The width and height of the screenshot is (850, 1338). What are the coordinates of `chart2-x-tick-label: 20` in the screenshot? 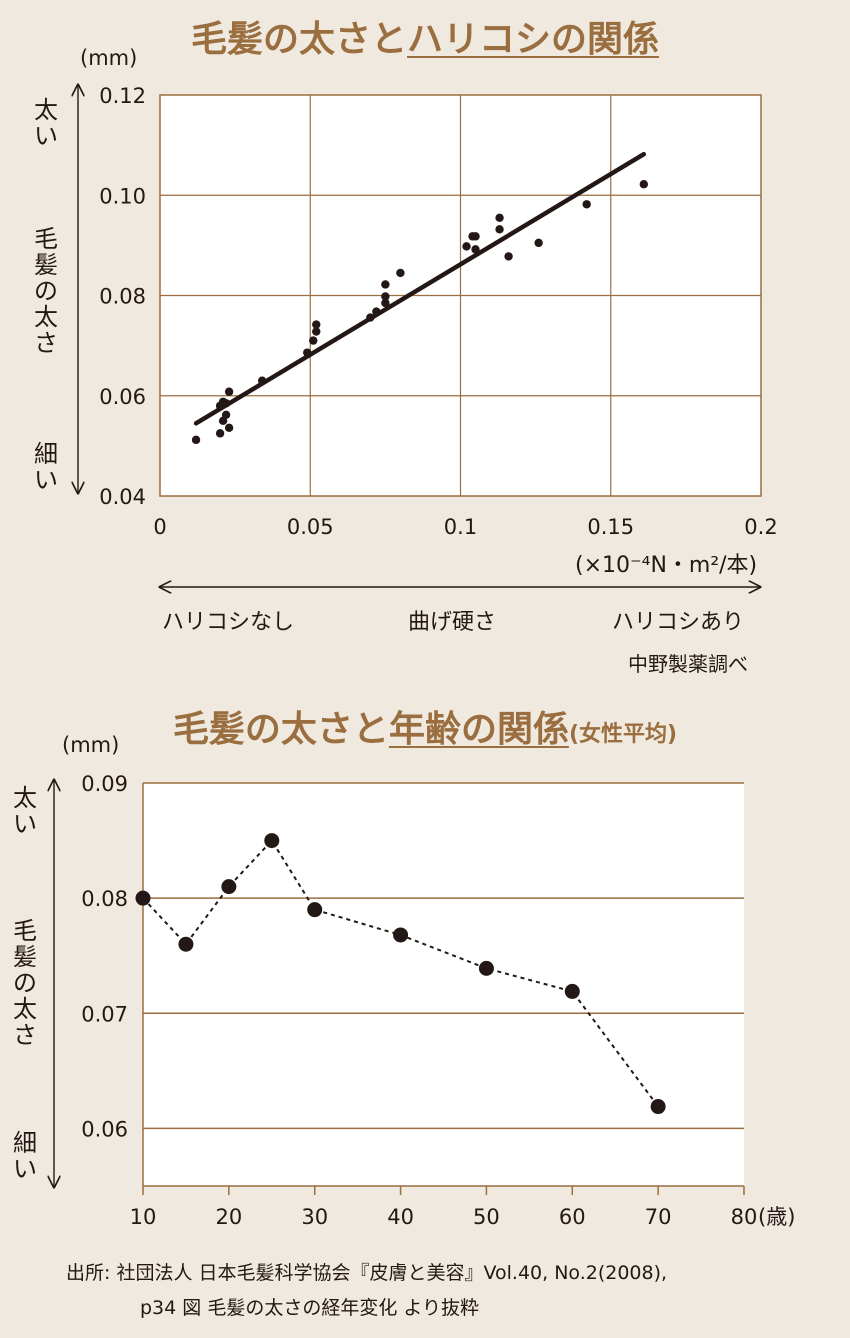 It's located at (228, 1217).